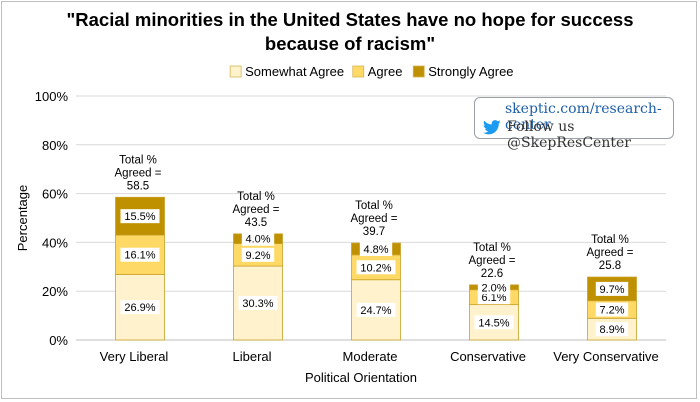 This screenshot has height=402, width=700. What do you see at coordinates (55, 242) in the screenshot?
I see `y-tick-label: 40%` at bounding box center [55, 242].